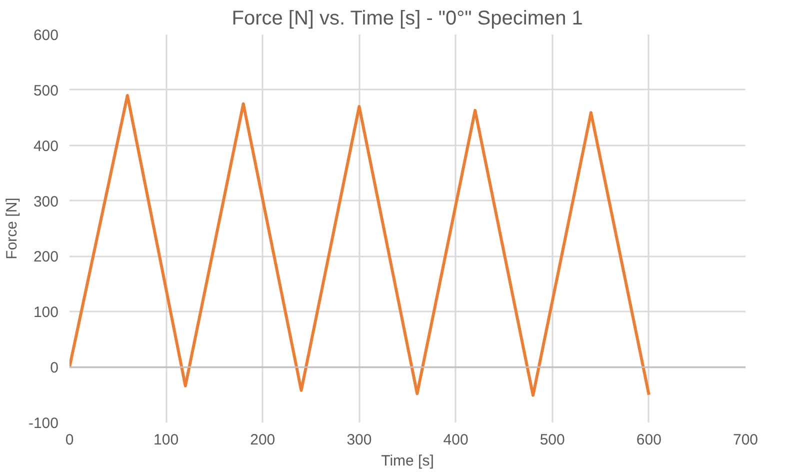 Image resolution: width=785 pixels, height=472 pixels. I want to click on x-tick-label: 400, so click(455, 440).